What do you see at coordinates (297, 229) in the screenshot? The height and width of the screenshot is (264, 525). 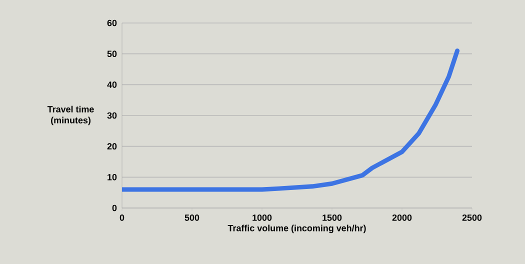 I see `x-axis-title: Traffic volume (incoming veh/hr)` at bounding box center [297, 229].